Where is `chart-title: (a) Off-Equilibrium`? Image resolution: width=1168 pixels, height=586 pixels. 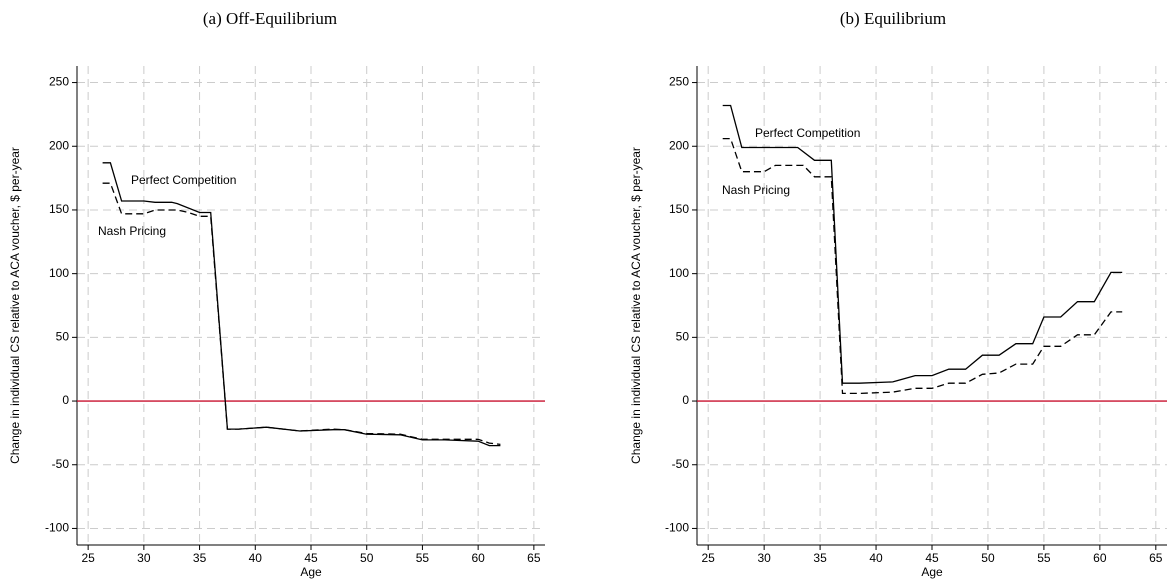 chart-title: (a) Off-Equilibrium is located at coordinates (270, 18).